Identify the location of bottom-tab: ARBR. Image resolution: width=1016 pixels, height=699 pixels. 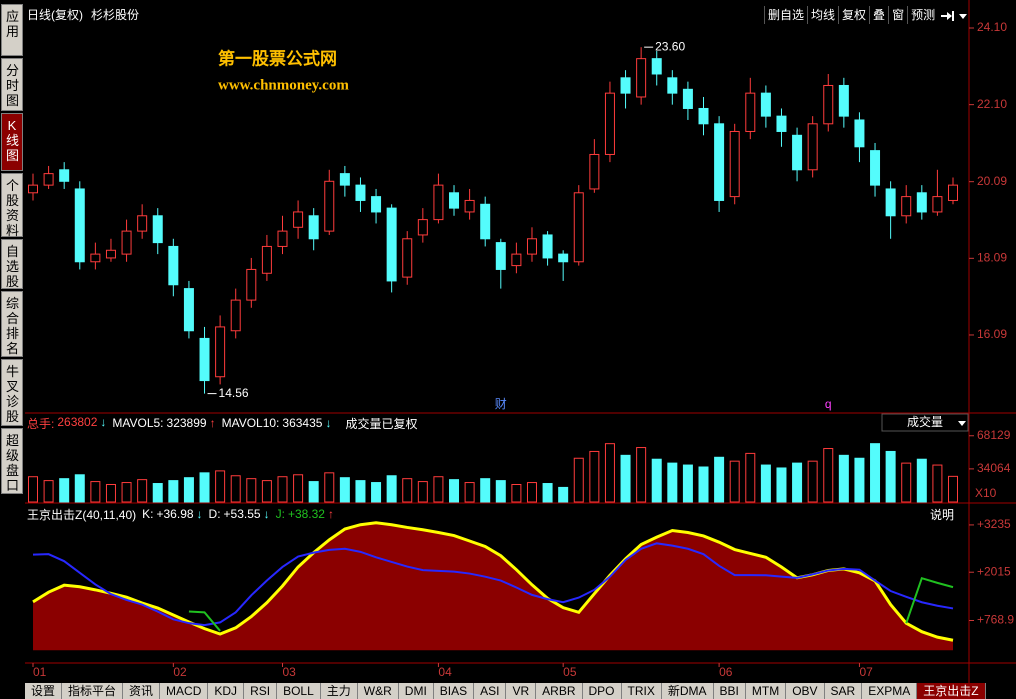
(559, 691).